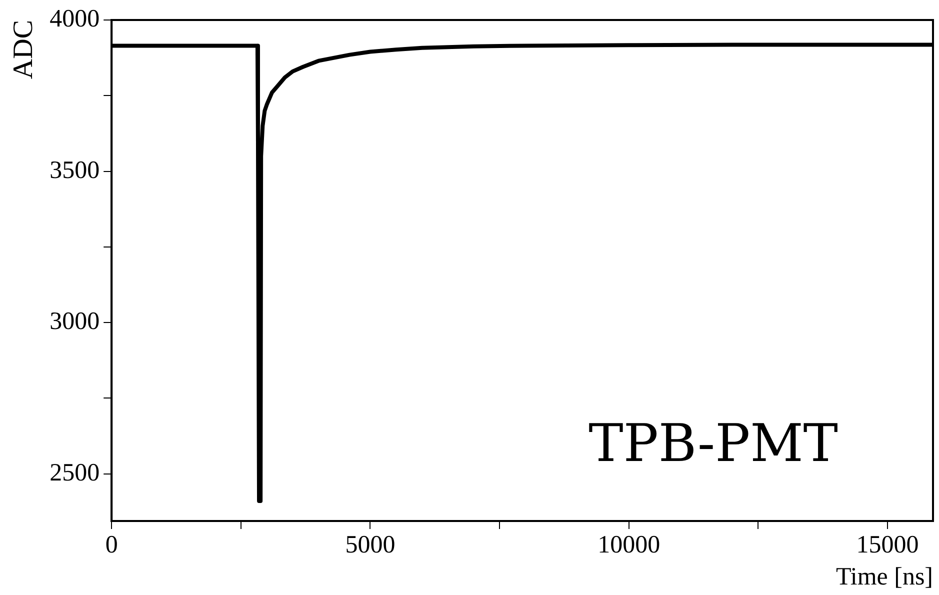  What do you see at coordinates (75, 322) in the screenshot?
I see `y-tick-label: 3000` at bounding box center [75, 322].